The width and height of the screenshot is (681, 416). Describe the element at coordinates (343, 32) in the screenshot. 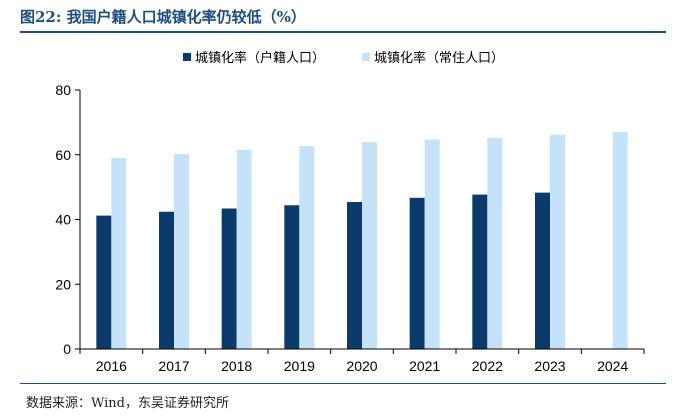

I see `title-rule` at that location.